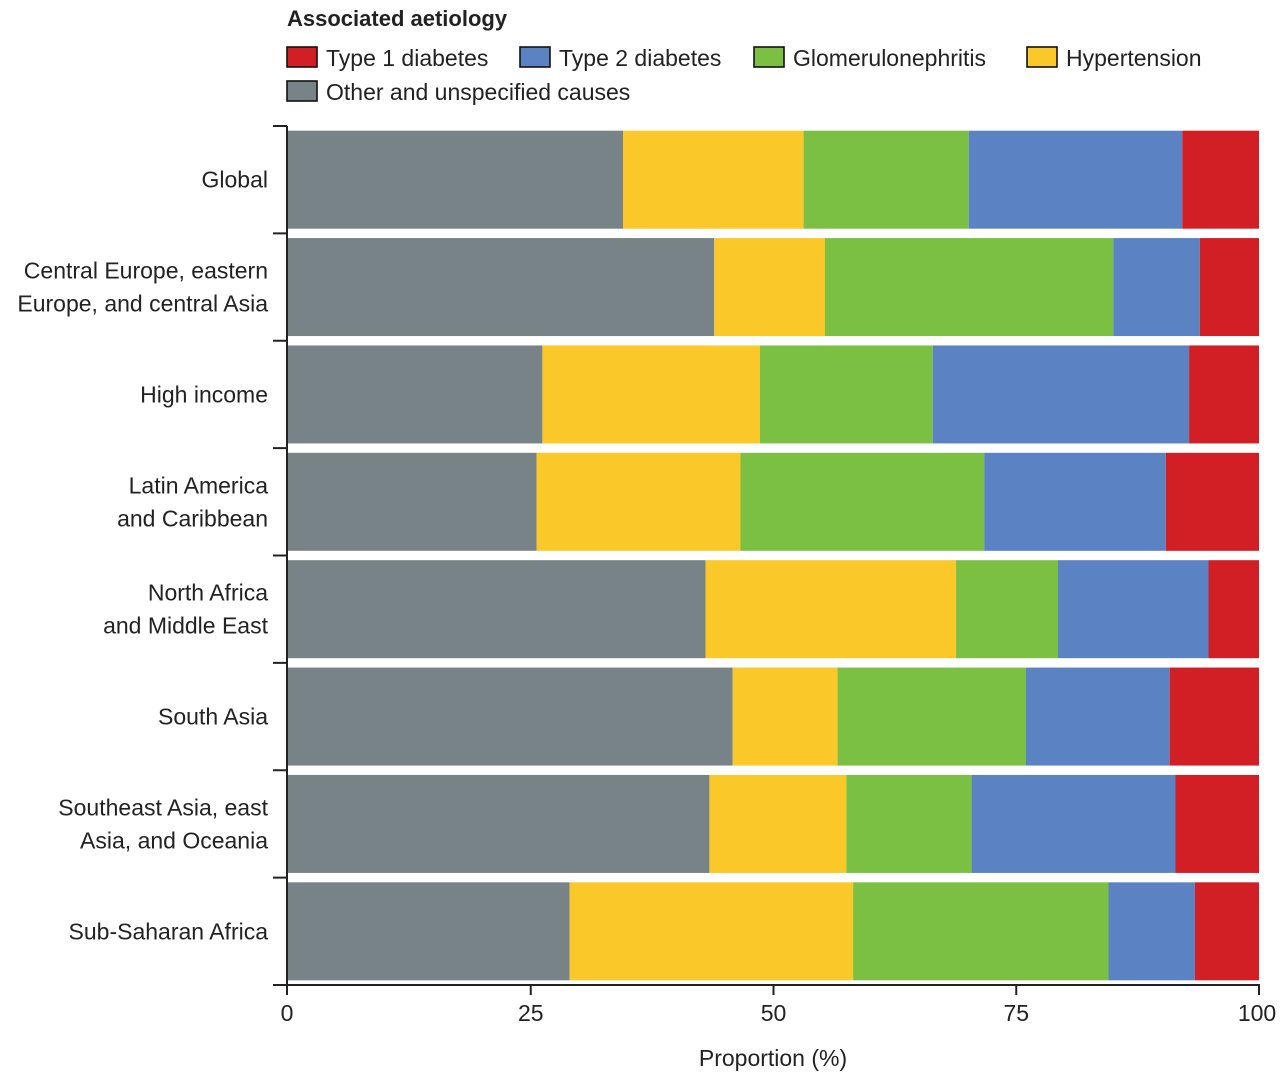 Image resolution: width=1282 pixels, height=1072 pixels. What do you see at coordinates (889, 58) in the screenshot?
I see `legend-label-gn: Glomerulonephritis` at bounding box center [889, 58].